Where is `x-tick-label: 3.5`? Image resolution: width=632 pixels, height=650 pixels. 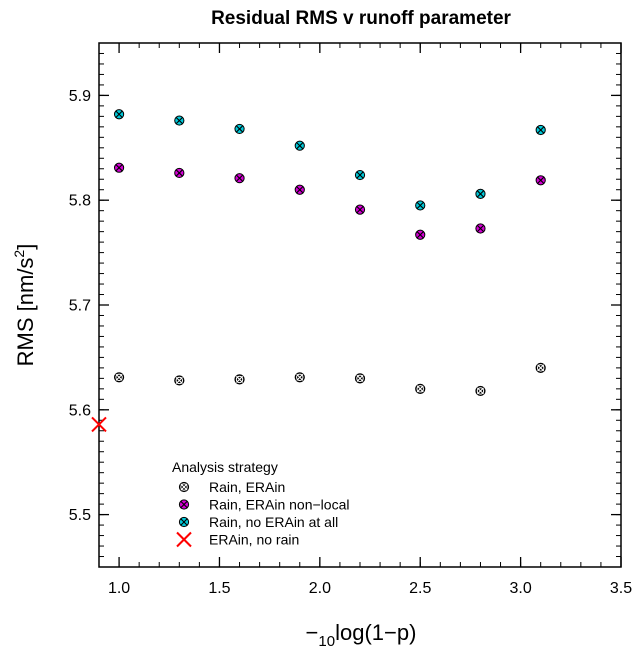 x-tick-label: 3.5 is located at coordinates (621, 588).